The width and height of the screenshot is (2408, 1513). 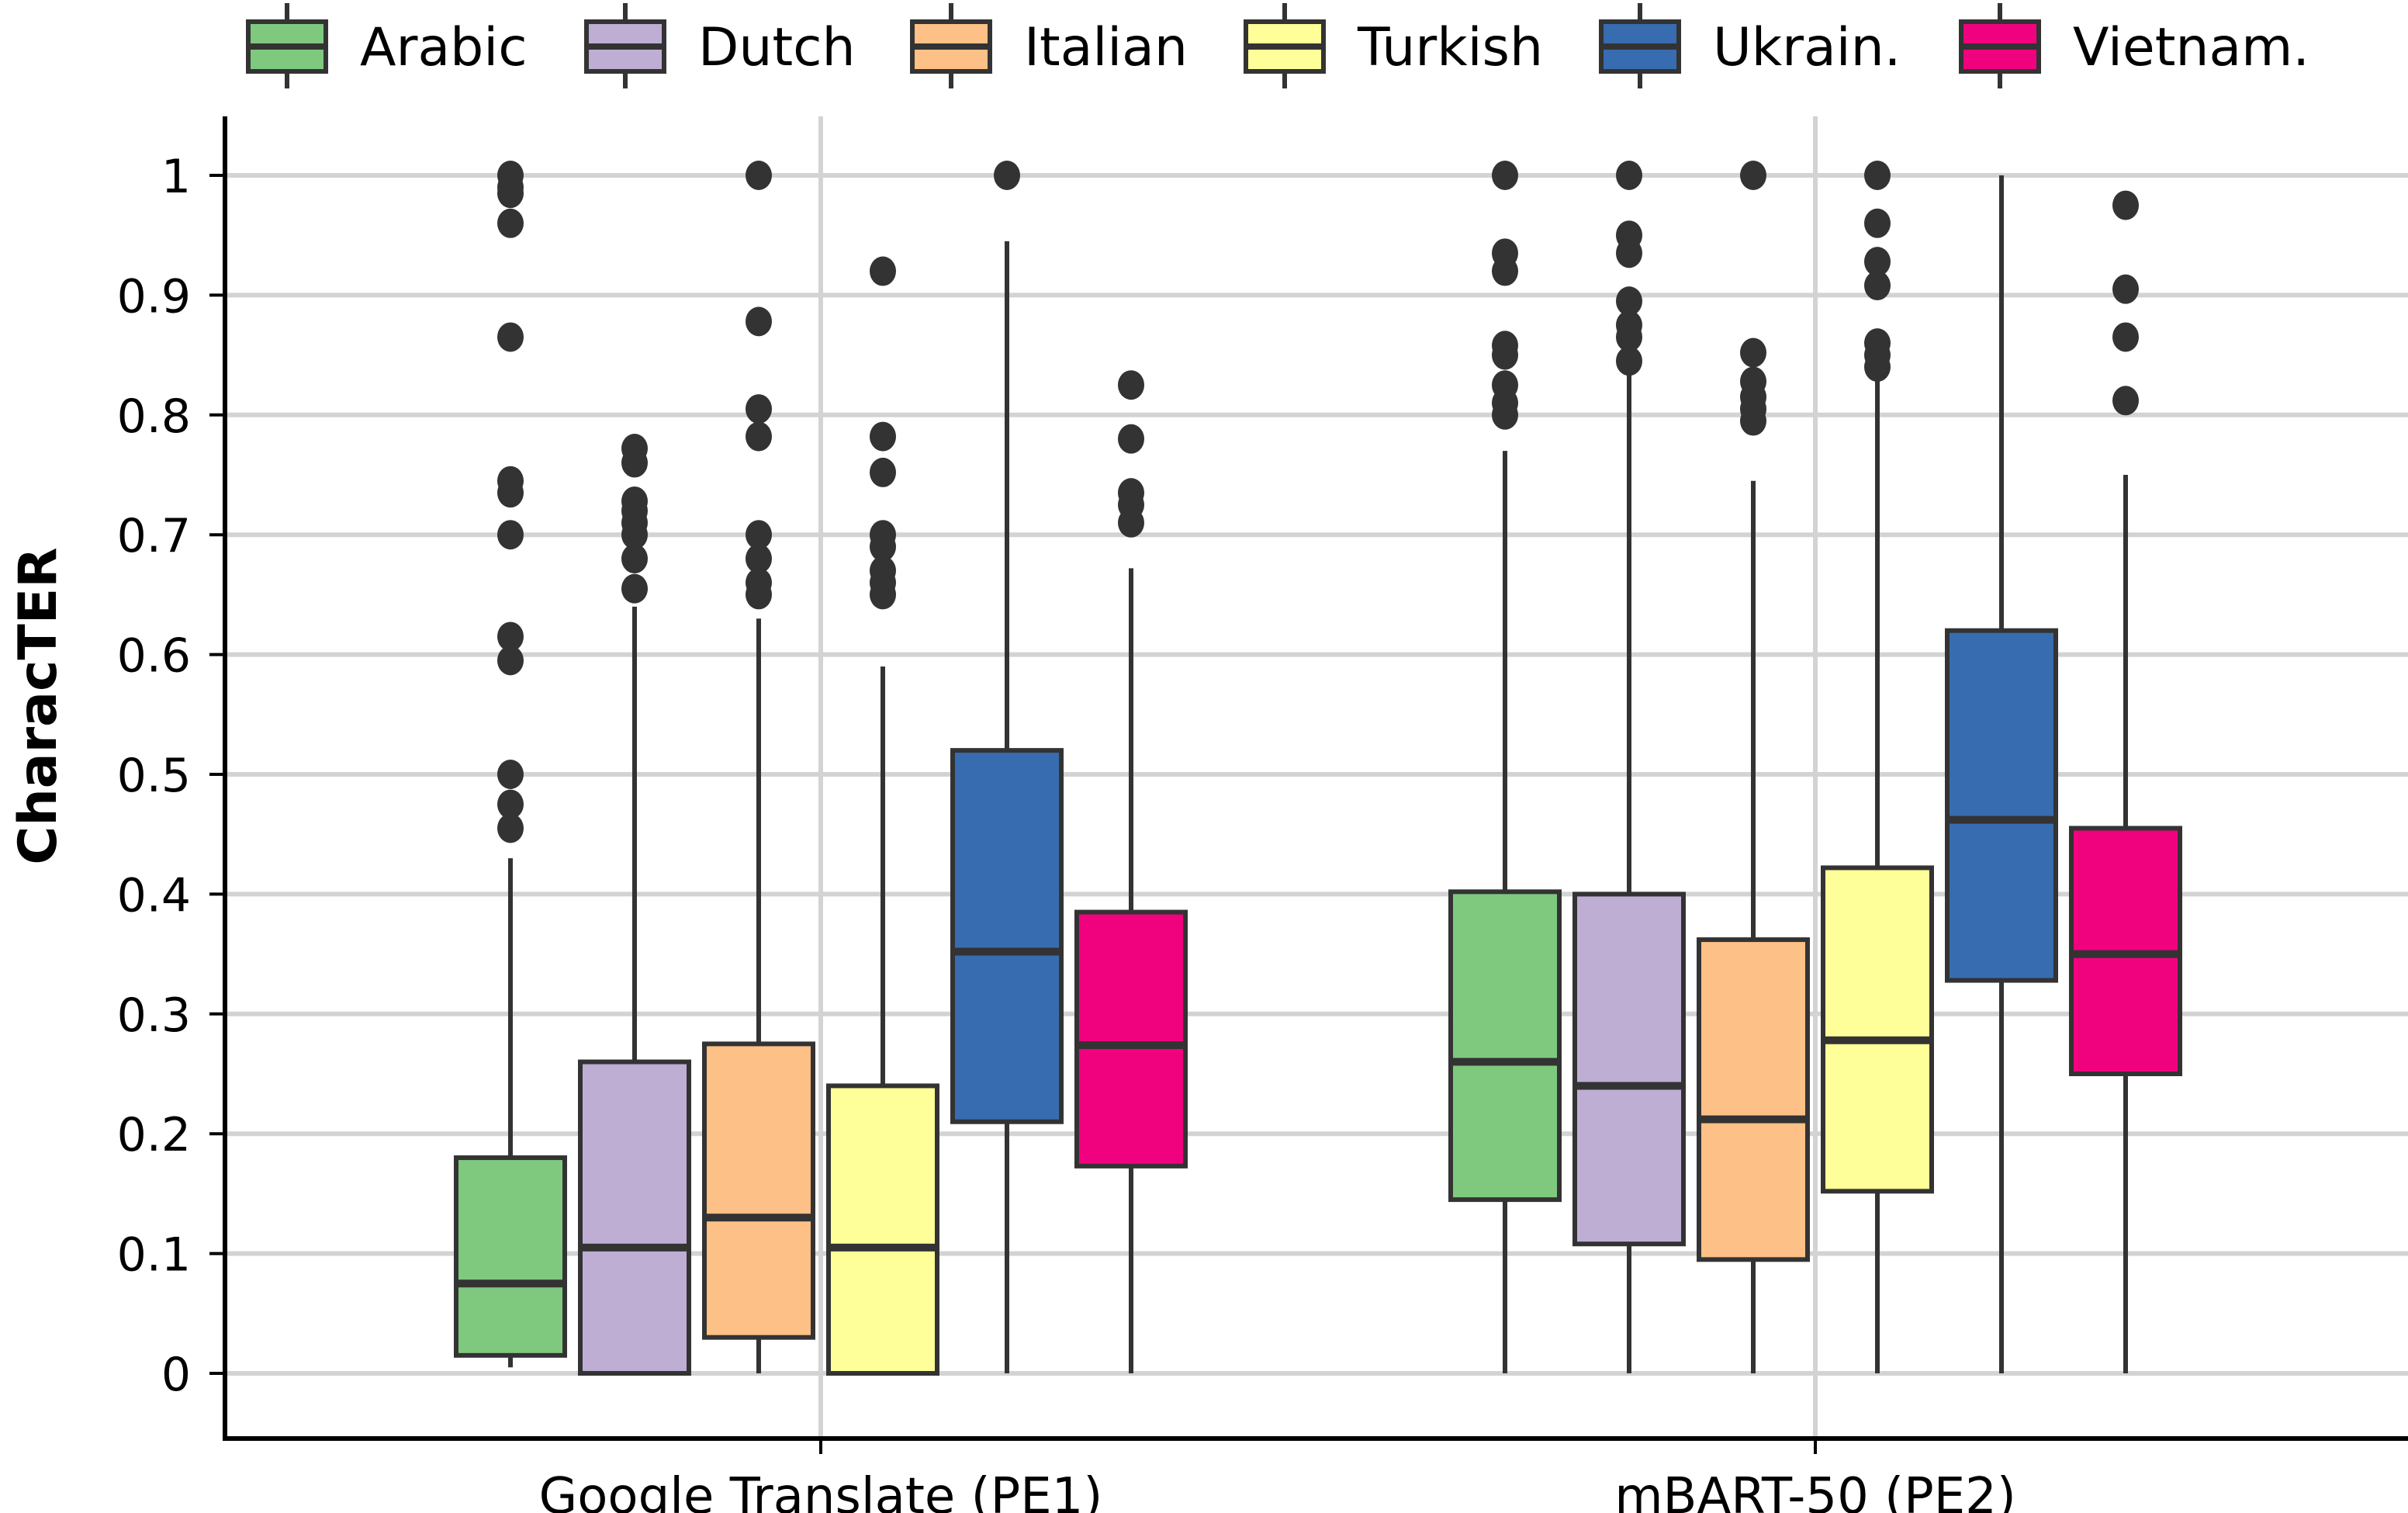 What do you see at coordinates (154, 895) in the screenshot?
I see `y-tick-label: 0.4` at bounding box center [154, 895].